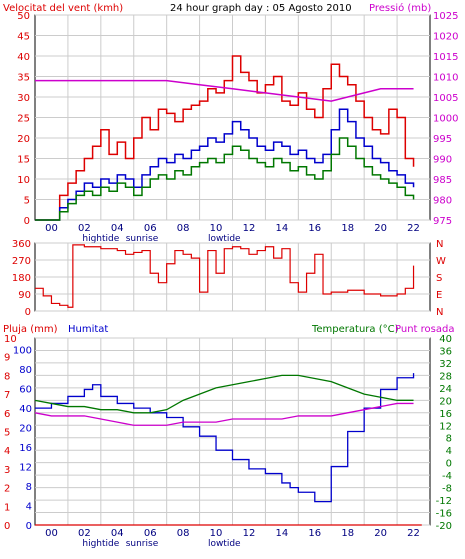 The height and width of the screenshot is (559, 465). What do you see at coordinates (7, 376) in the screenshot?
I see `rain-tick-label: 8` at bounding box center [7, 376].